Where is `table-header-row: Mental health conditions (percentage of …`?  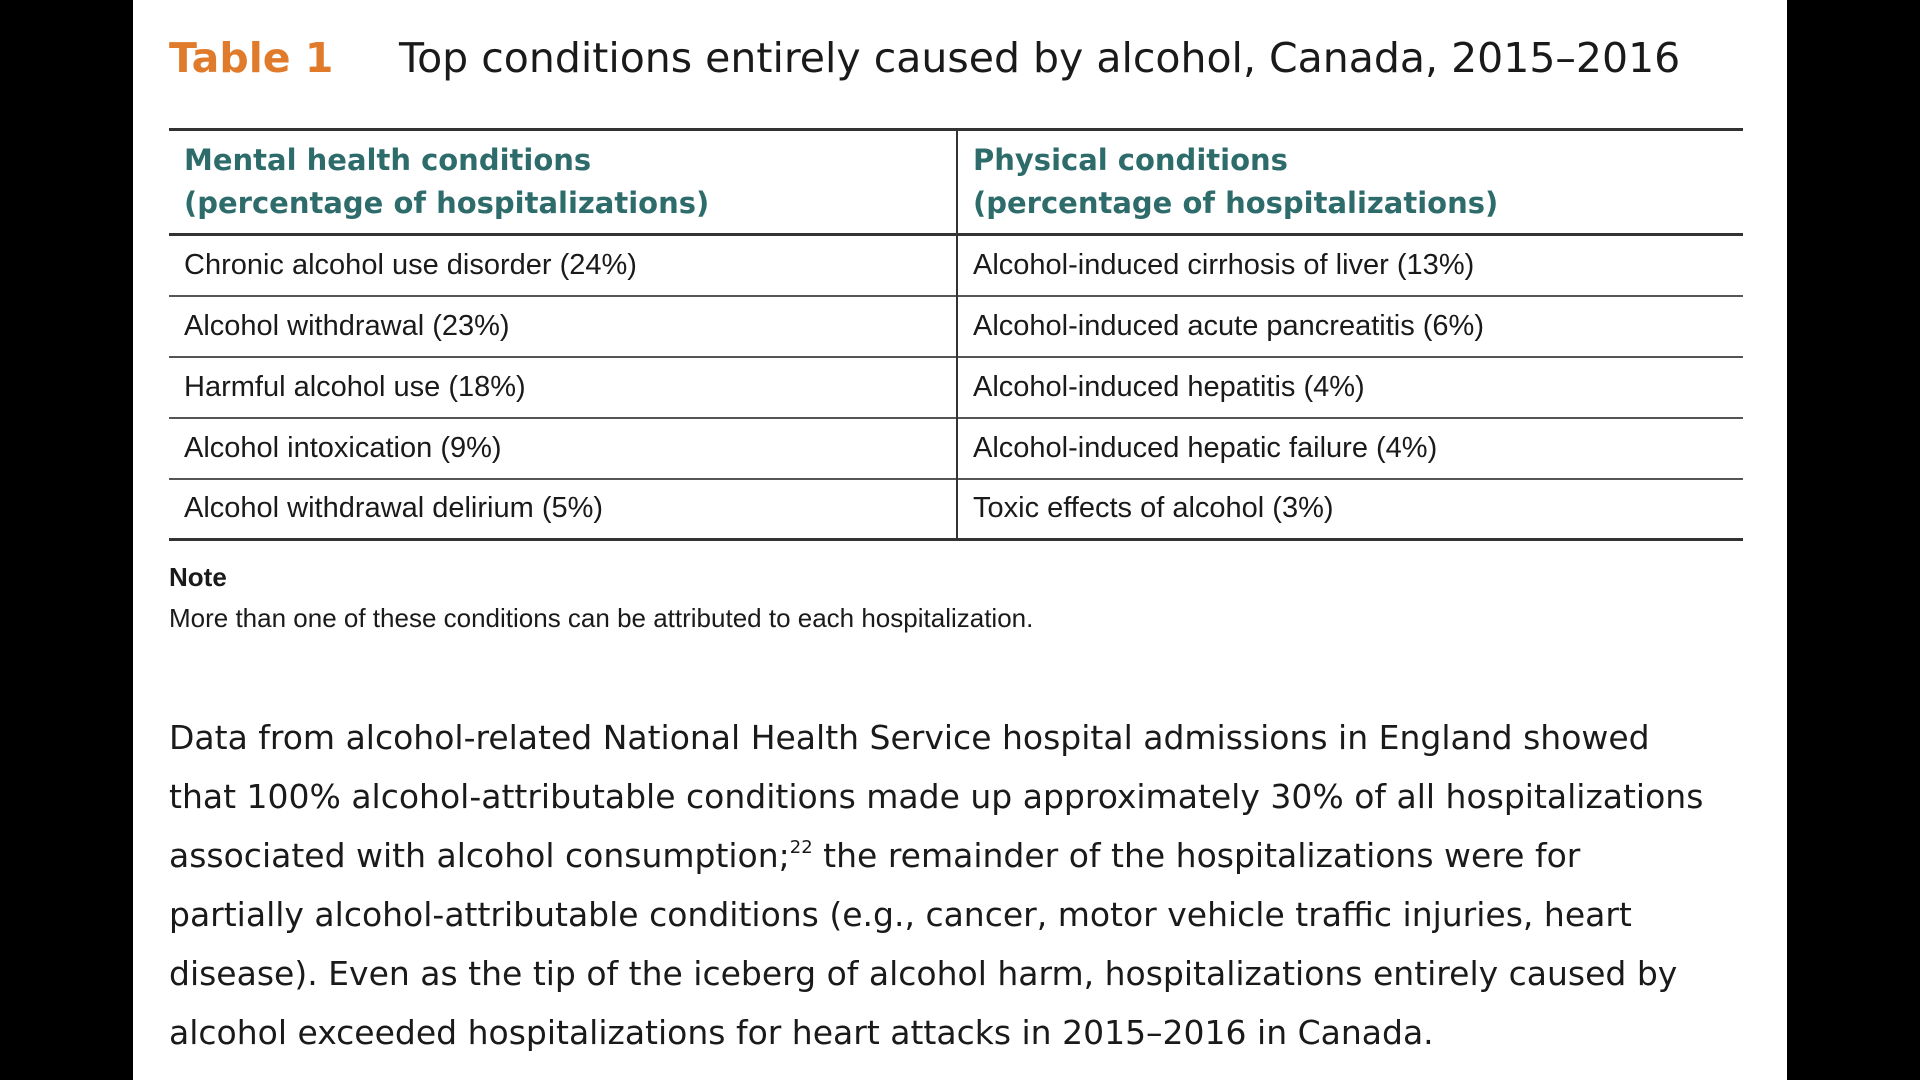 table-header-row: Mental health conditions (percentage of … is located at coordinates (956, 182).